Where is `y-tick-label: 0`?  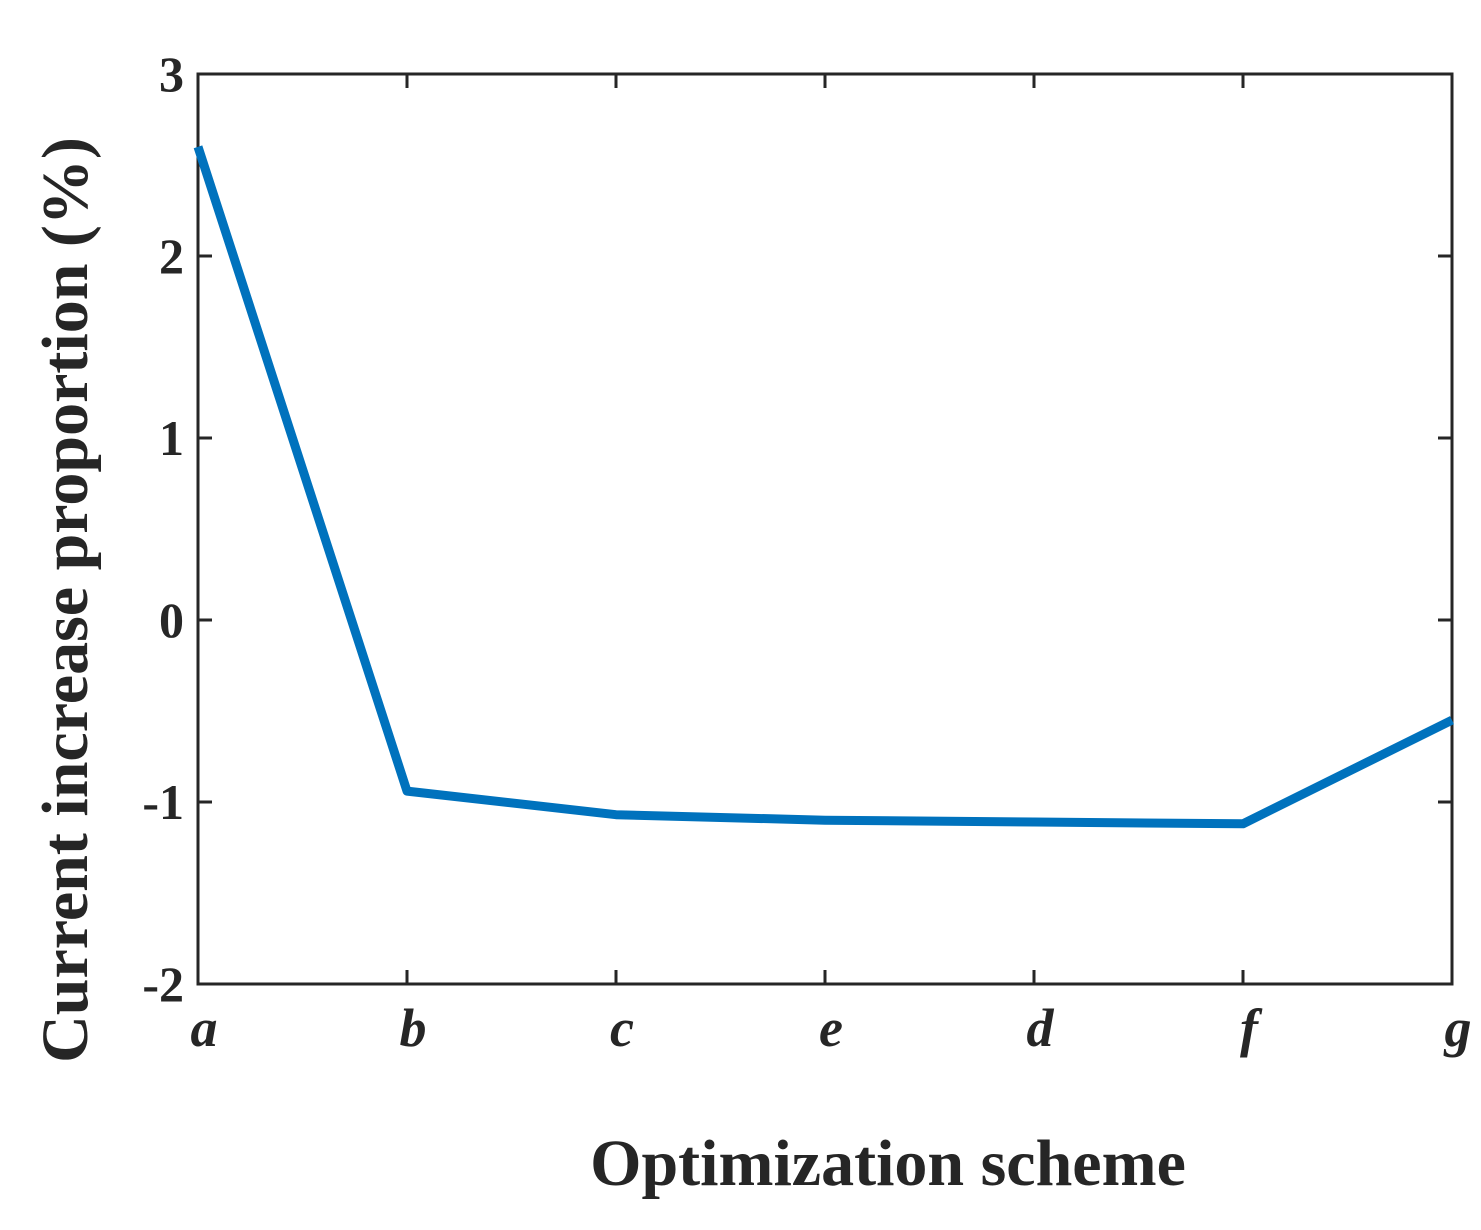 y-tick-label: 0 is located at coordinates (171, 620).